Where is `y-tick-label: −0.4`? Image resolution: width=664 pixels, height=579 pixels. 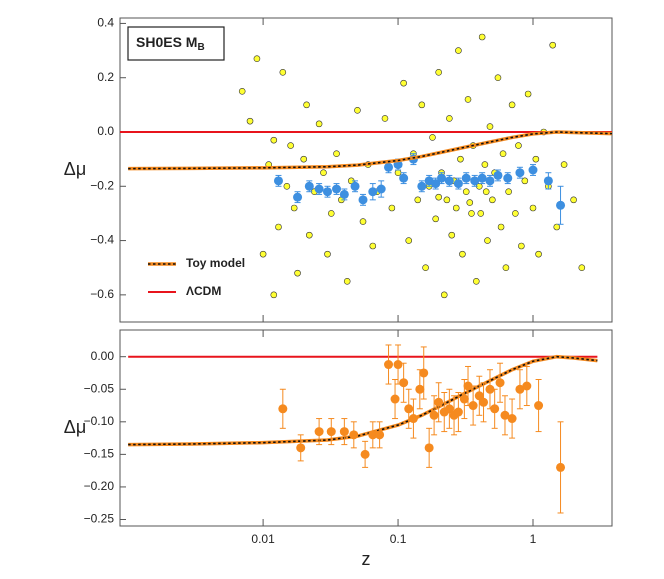 y-tick-label: −0.4 is located at coordinates (102, 240).